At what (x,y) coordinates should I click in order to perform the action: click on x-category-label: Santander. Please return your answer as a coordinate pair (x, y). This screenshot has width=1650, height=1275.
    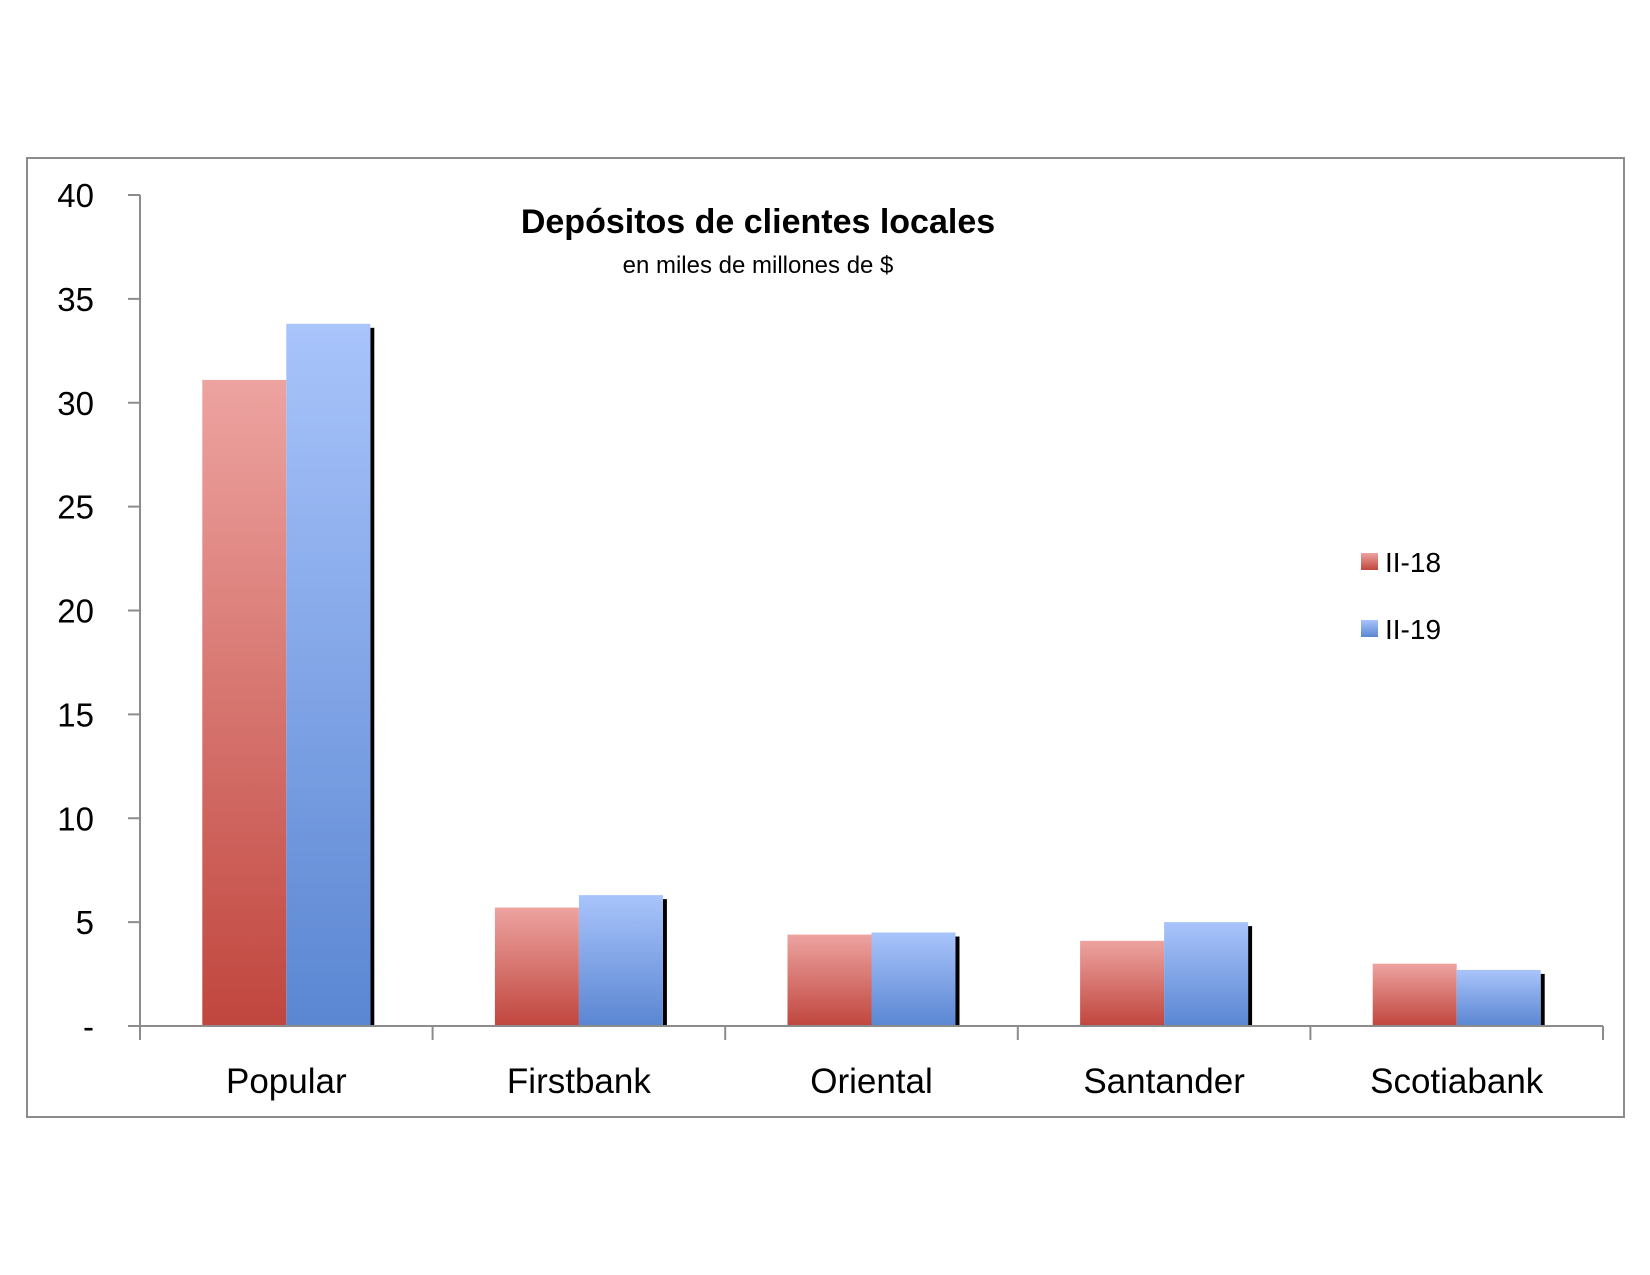
    Looking at the image, I should click on (1164, 1081).